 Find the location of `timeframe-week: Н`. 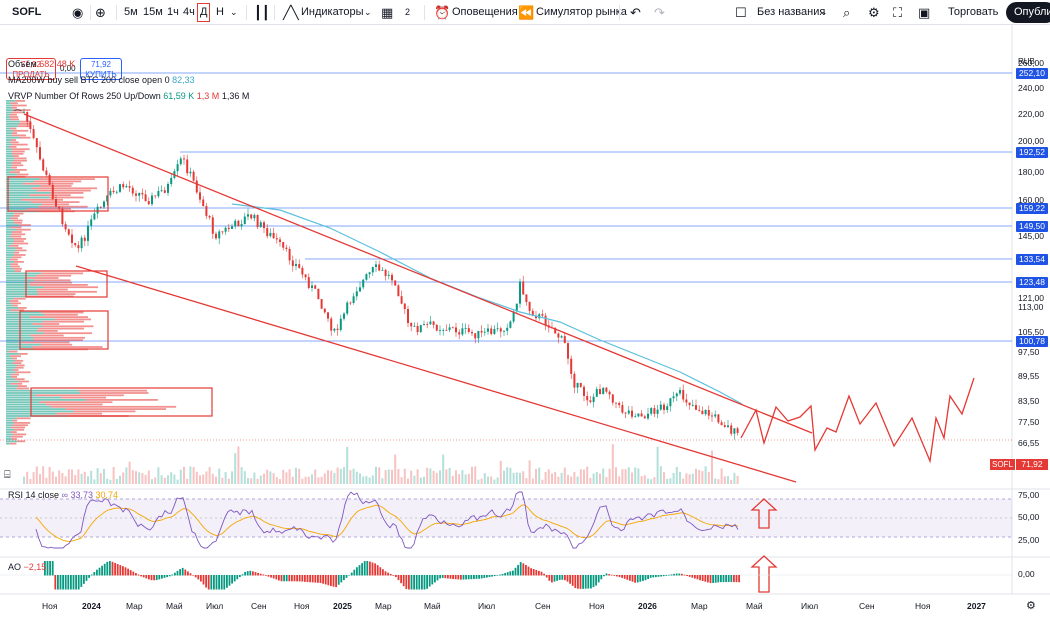

timeframe-week: Н is located at coordinates (220, 12).